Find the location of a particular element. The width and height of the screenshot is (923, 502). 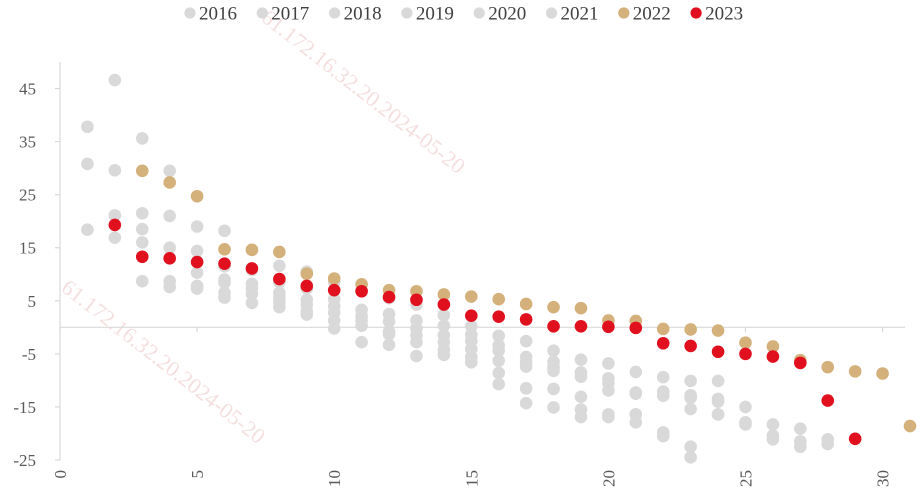

legend-label: 2016 is located at coordinates (218, 14).